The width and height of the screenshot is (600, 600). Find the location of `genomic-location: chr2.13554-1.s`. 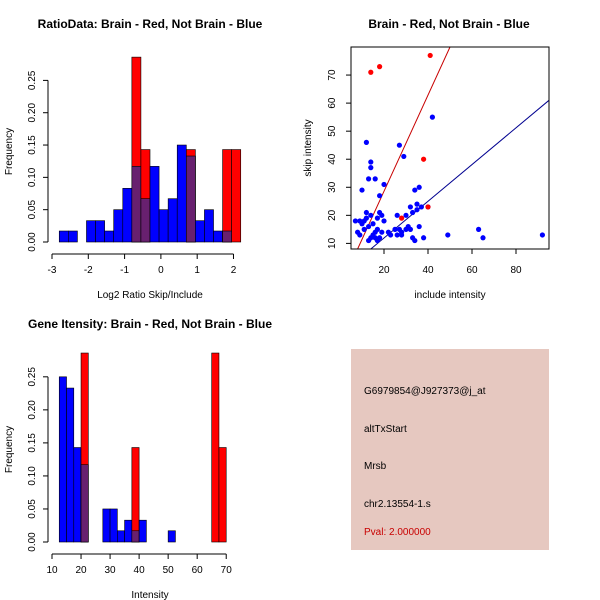

genomic-location: chr2.13554-1.s is located at coordinates (397, 504).